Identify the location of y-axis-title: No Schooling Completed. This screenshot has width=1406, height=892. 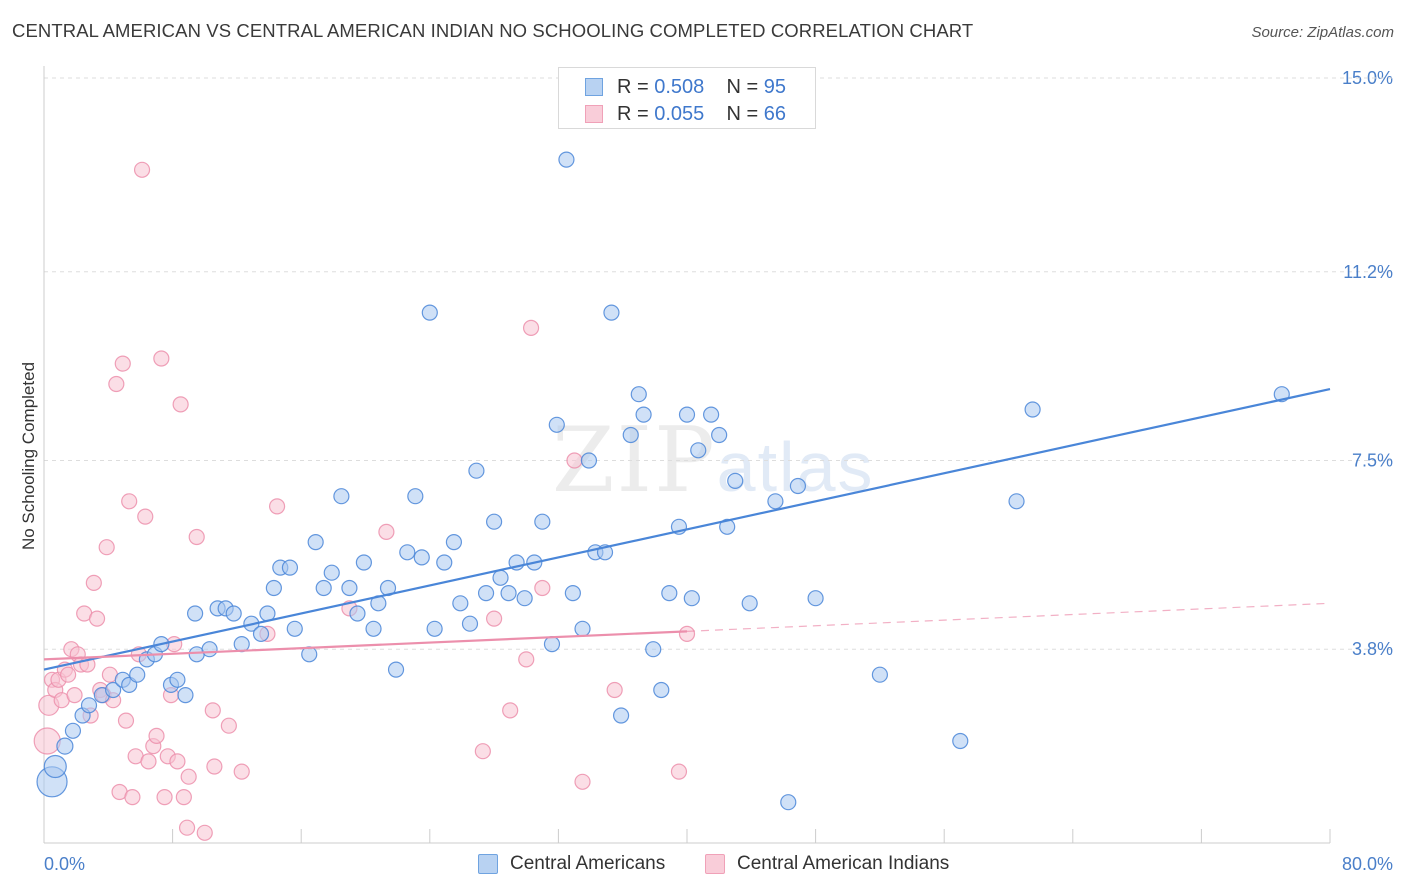
(28, 456).